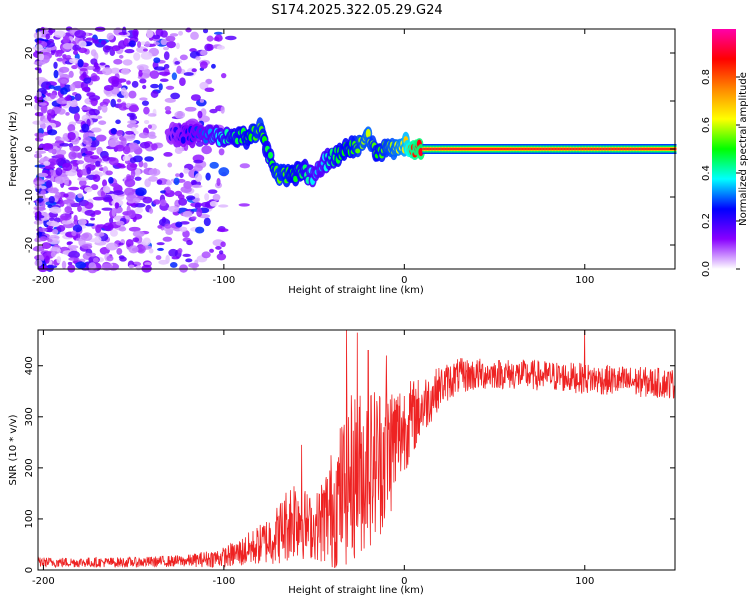 The height and width of the screenshot is (600, 750). Describe the element at coordinates (224, 581) in the screenshot. I see `snr-x-tick-label: -100` at that location.